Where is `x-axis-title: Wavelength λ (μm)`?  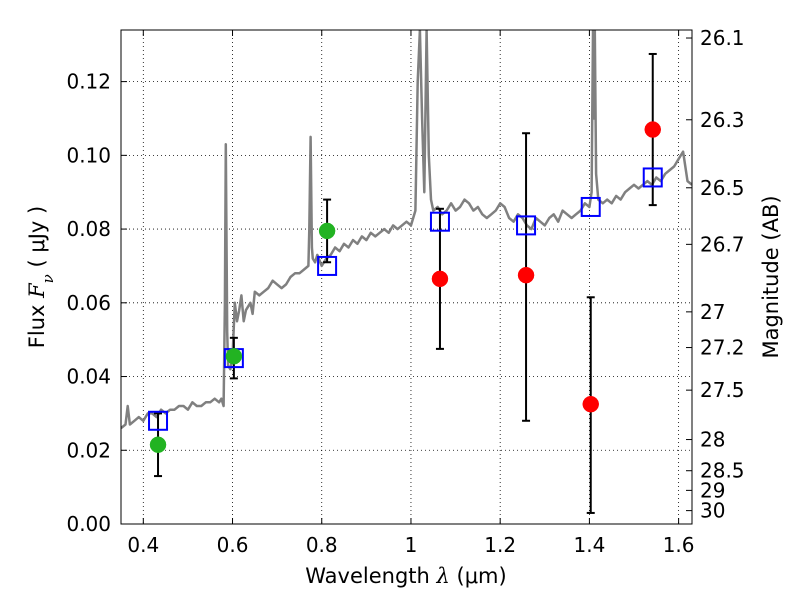
x-axis-title: Wavelength λ (μm) is located at coordinates (405, 576).